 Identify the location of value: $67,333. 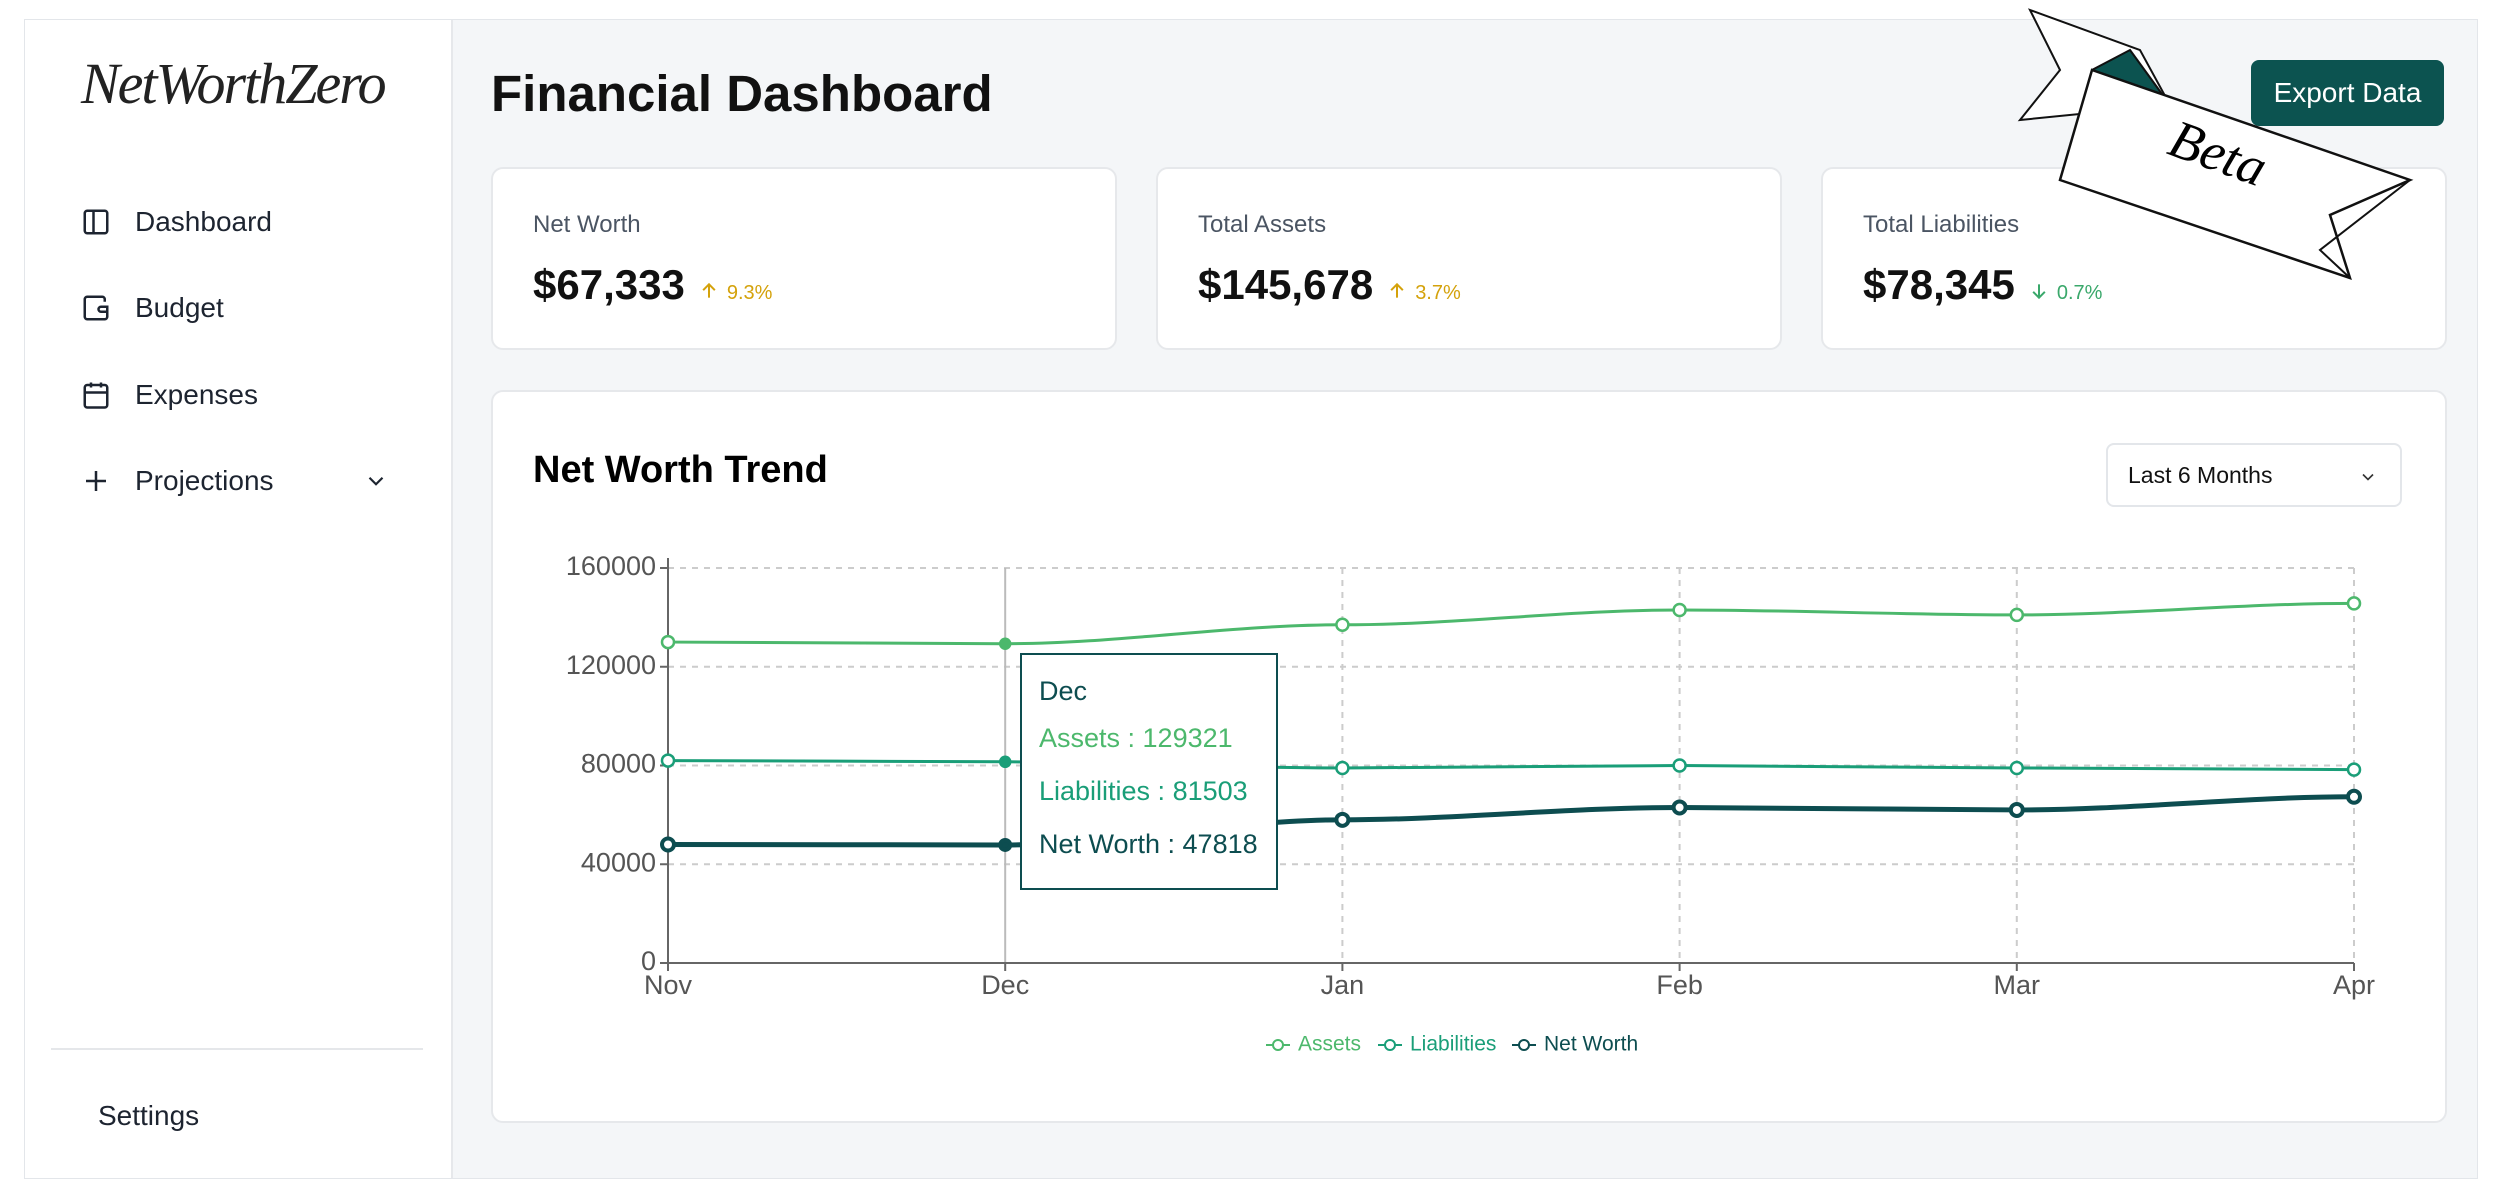
(609, 284).